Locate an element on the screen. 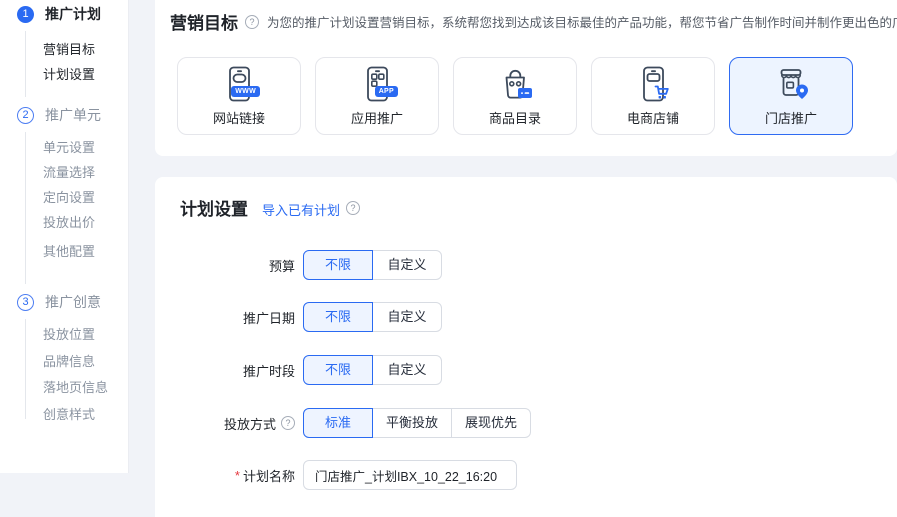 This screenshot has width=897, height=517. promotion-date-segmented-control: 不限 自定义 is located at coordinates (372, 317).